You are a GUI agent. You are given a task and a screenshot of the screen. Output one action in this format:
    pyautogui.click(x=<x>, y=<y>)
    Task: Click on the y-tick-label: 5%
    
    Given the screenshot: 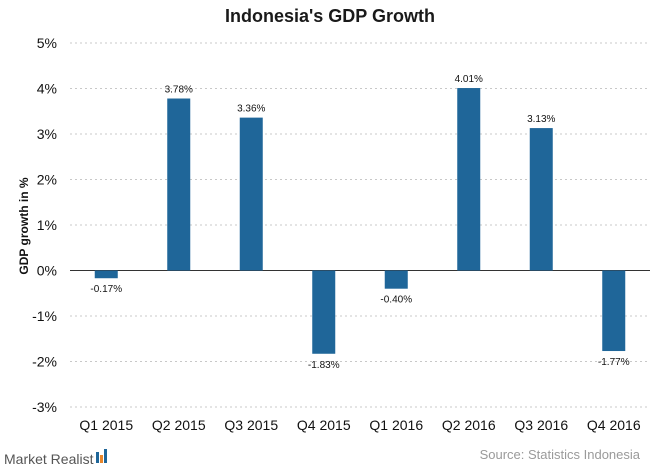 What is the action you would take?
    pyautogui.click(x=47, y=43)
    